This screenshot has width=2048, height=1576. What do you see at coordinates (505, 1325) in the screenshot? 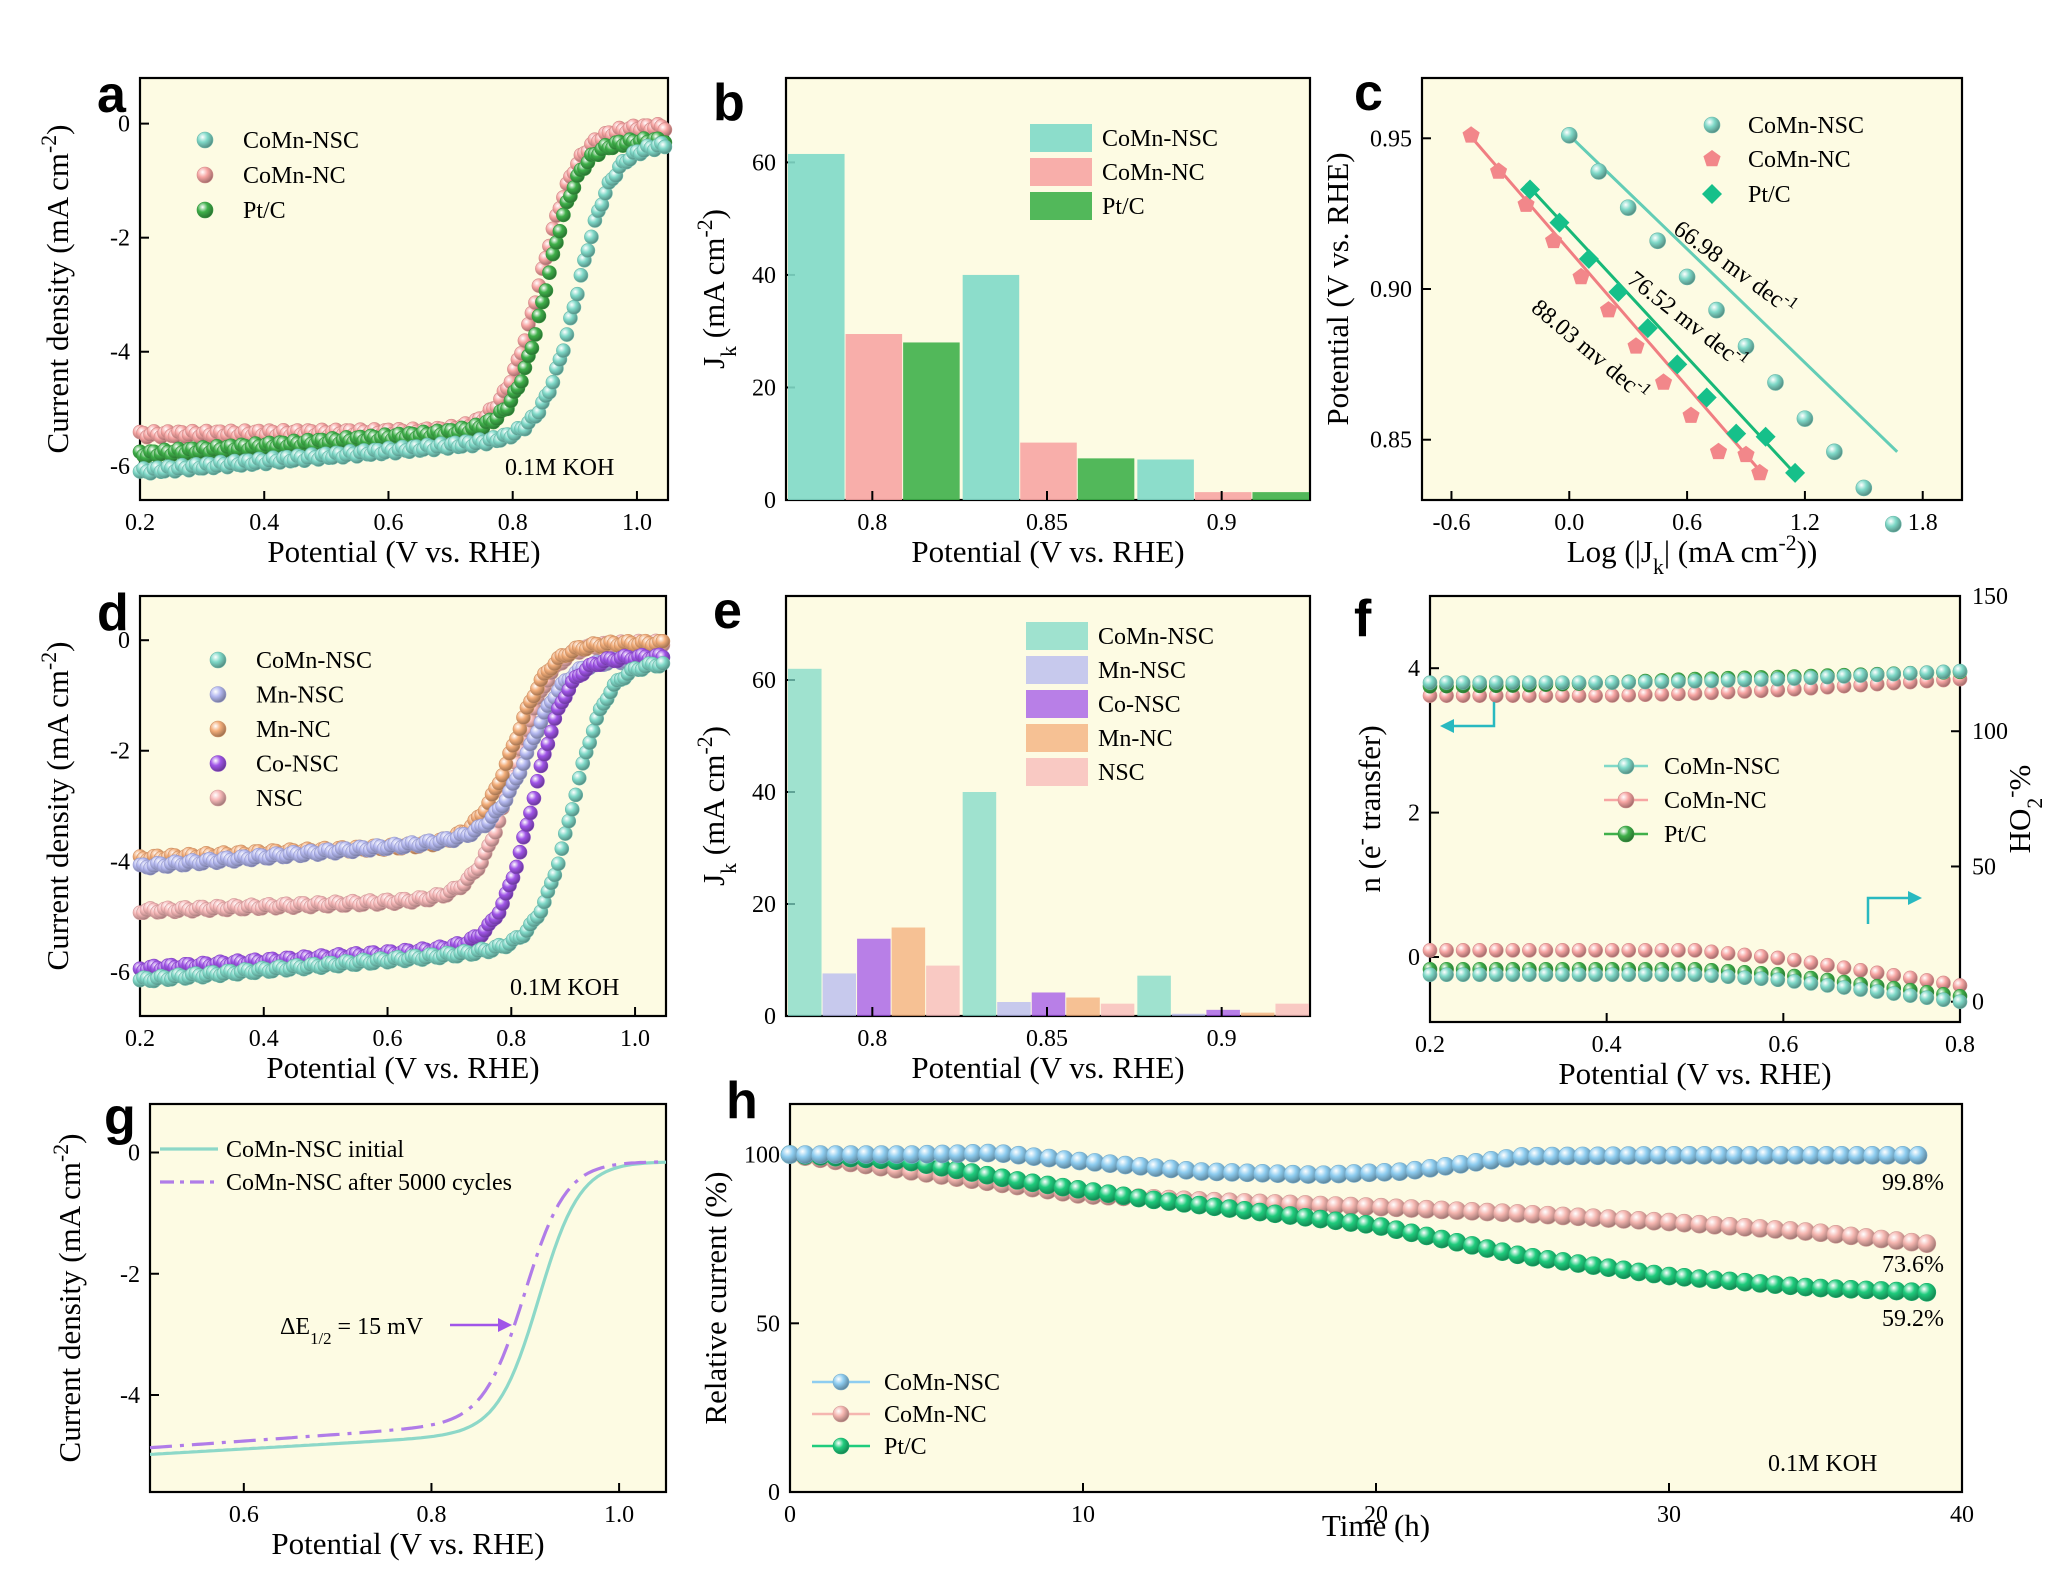
I see `annotation-arrow-head` at bounding box center [505, 1325].